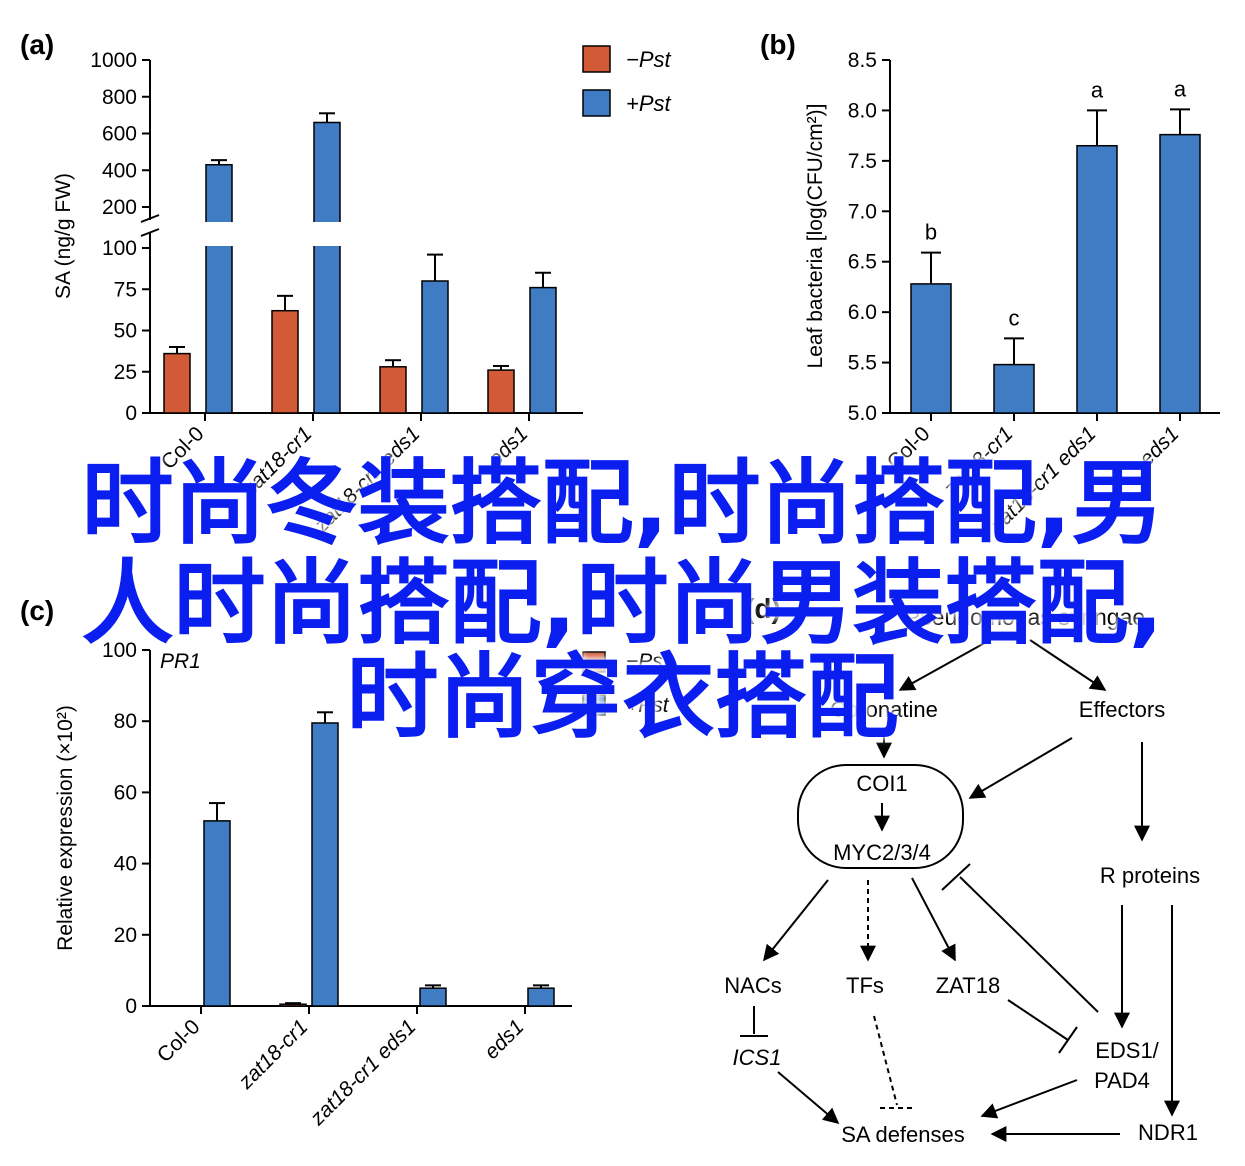  What do you see at coordinates (119, 97) in the screenshot?
I see `ytick-a-upper-label: 800` at bounding box center [119, 97].